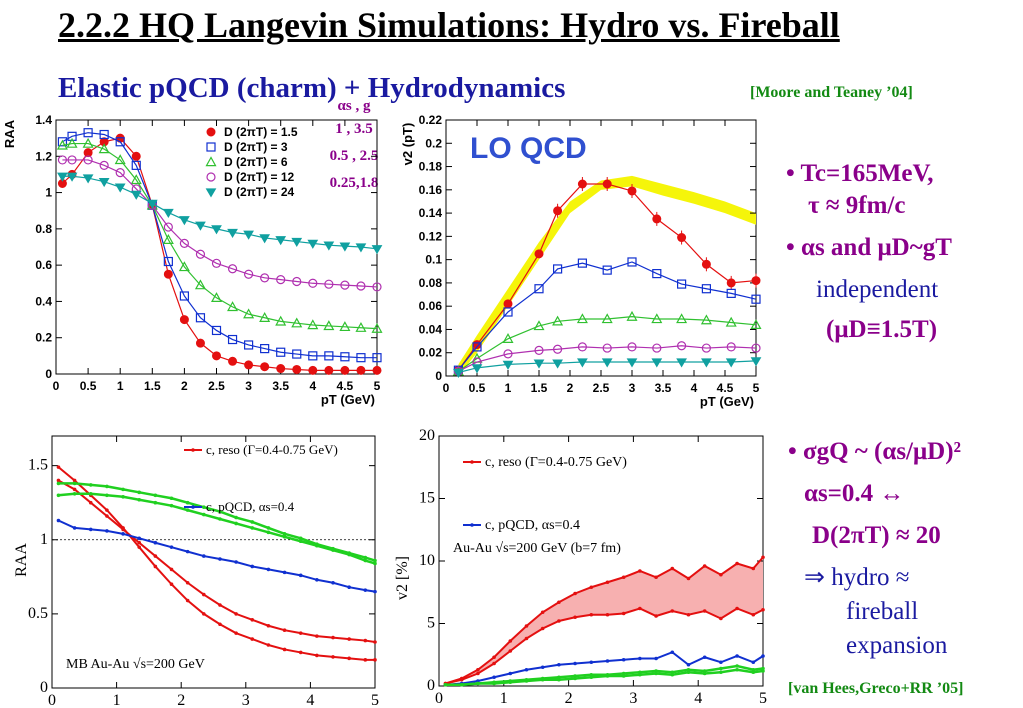 The image size is (1023, 708). Describe the element at coordinates (601, 561) in the screenshot. I see `plot-frame` at that location.